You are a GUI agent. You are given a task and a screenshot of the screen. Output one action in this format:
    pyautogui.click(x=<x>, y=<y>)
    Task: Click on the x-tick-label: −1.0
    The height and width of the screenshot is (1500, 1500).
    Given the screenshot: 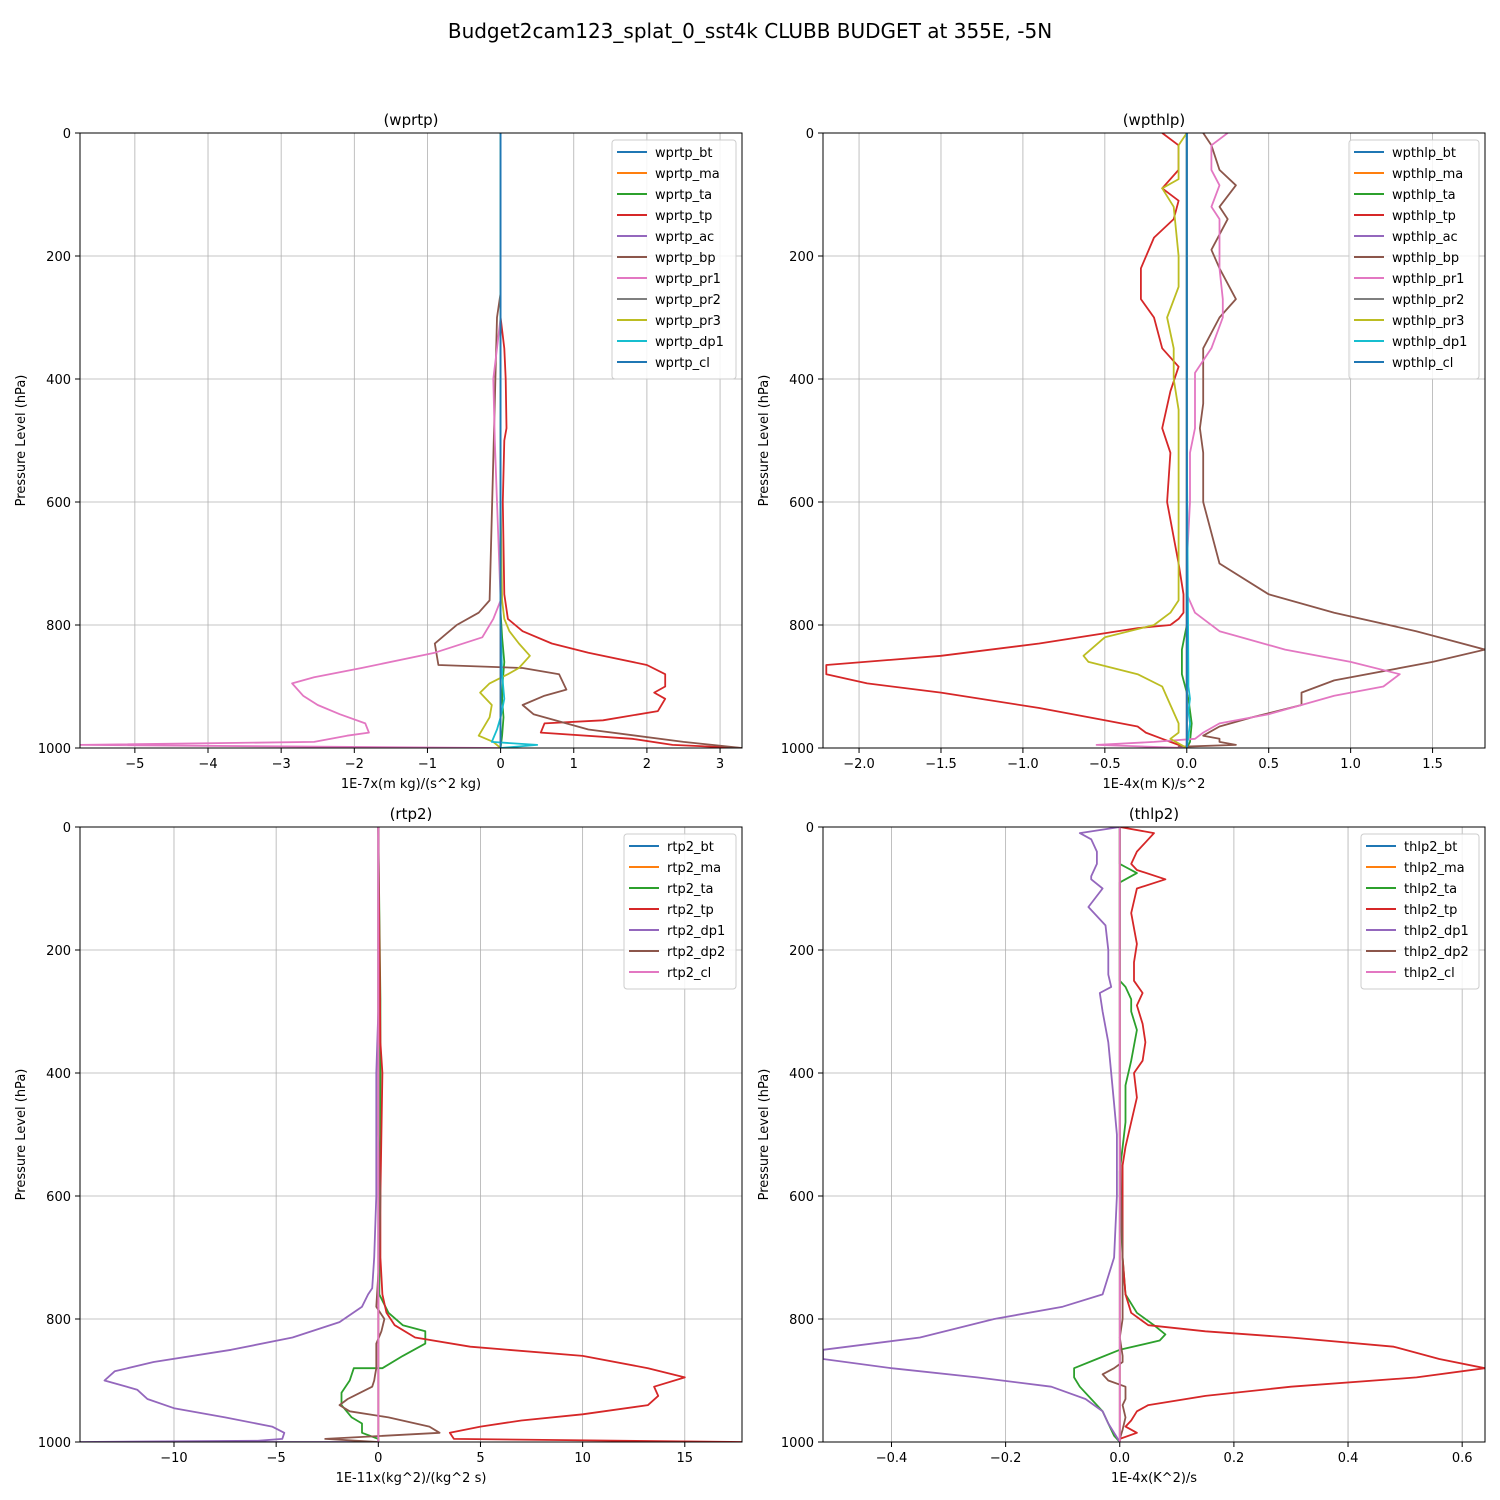 What is the action you would take?
    pyautogui.click(x=1023, y=764)
    